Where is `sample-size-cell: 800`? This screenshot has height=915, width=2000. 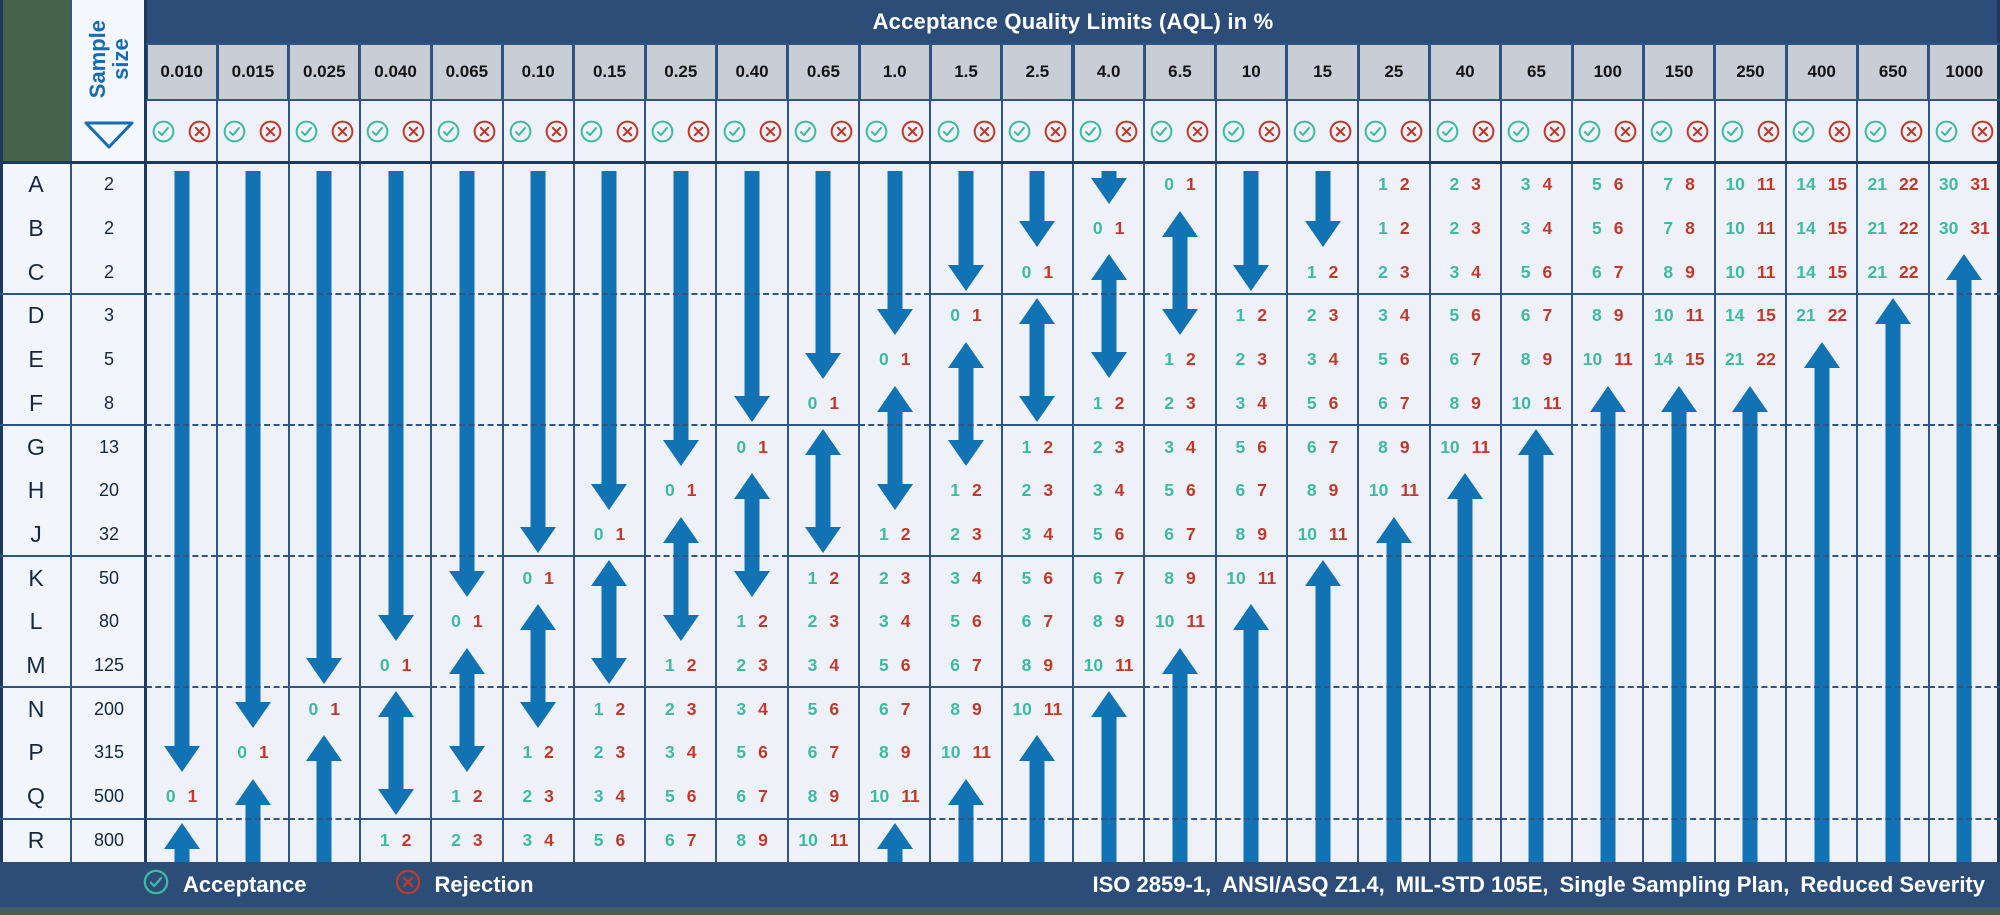 sample-size-cell: 800 is located at coordinates (109, 839).